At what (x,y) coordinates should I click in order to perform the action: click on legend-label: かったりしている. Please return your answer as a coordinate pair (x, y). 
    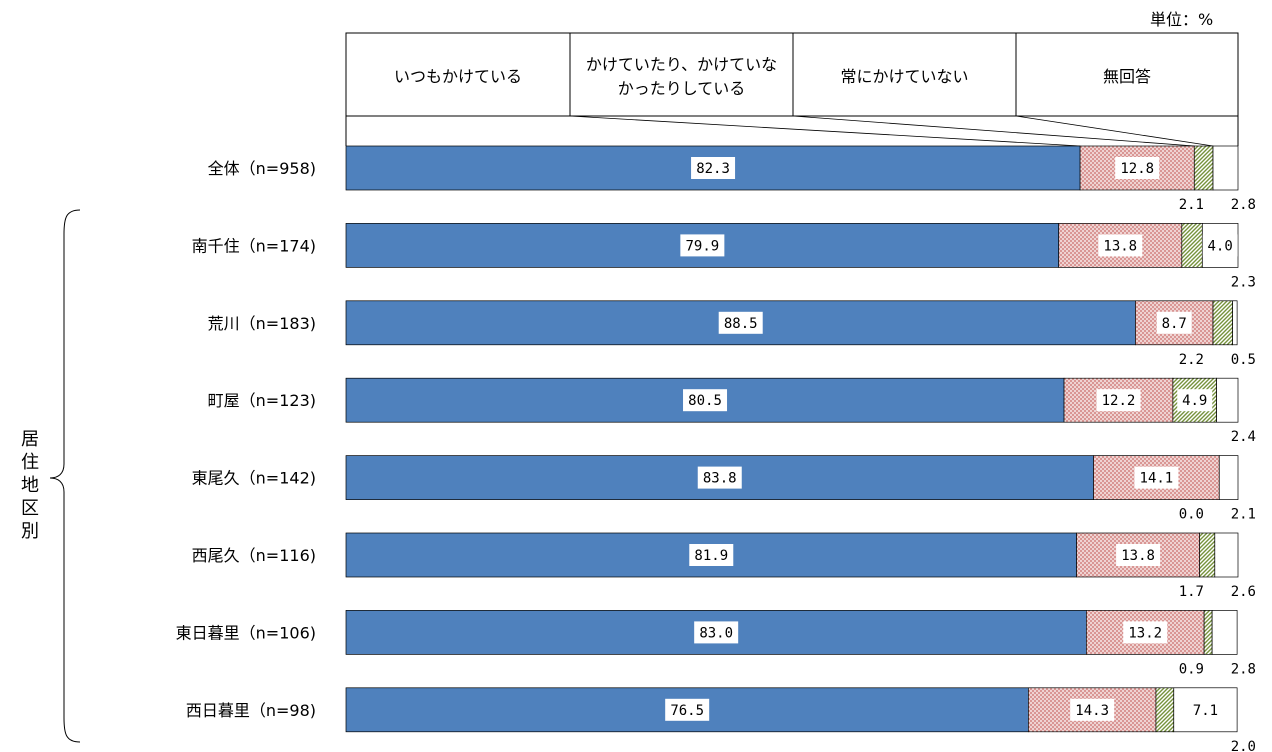
    Looking at the image, I should click on (682, 88).